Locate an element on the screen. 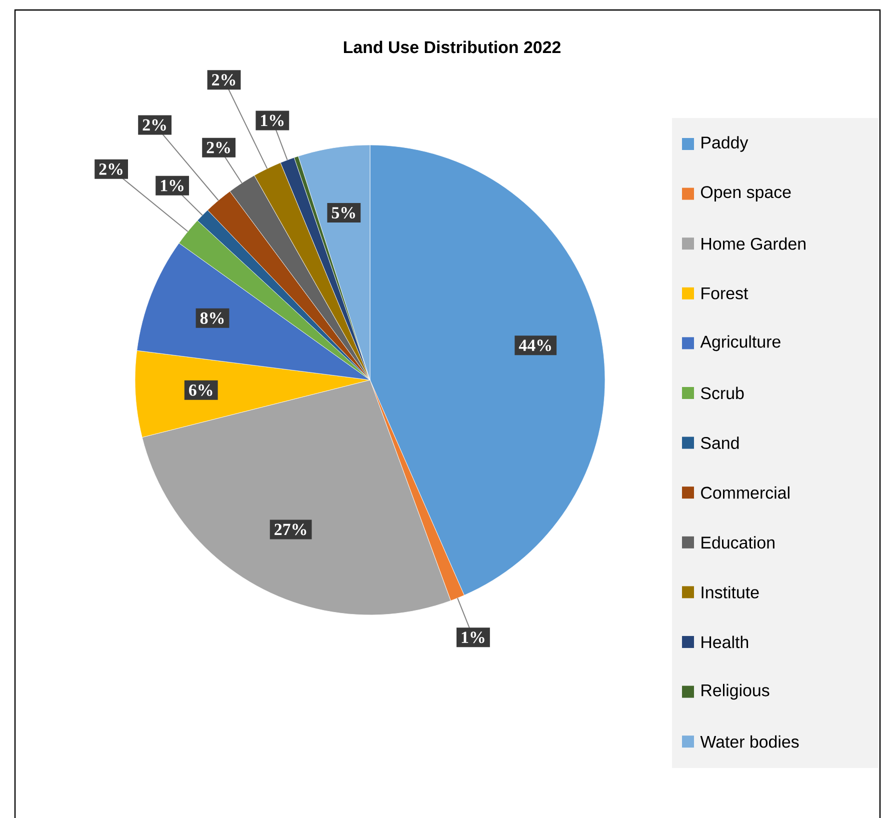 The width and height of the screenshot is (888, 818). legend-label: Home Garden is located at coordinates (754, 243).